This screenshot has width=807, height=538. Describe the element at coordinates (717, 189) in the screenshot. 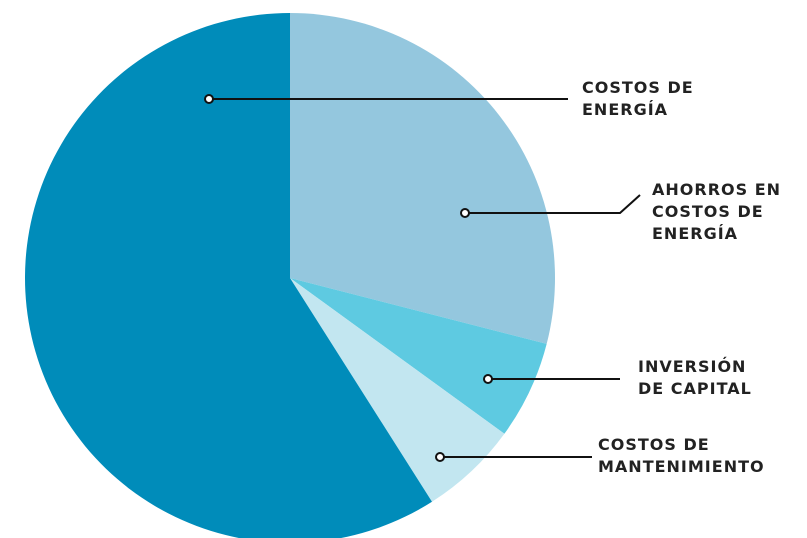

I see `label-ahorros-line-1: AHORROS EN` at that location.